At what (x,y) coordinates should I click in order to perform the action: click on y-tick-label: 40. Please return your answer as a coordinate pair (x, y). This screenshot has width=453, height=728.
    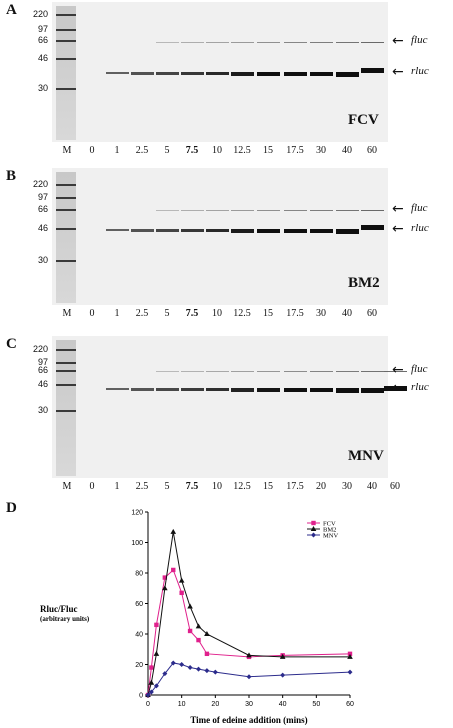
    Looking at the image, I should click on (139, 635).